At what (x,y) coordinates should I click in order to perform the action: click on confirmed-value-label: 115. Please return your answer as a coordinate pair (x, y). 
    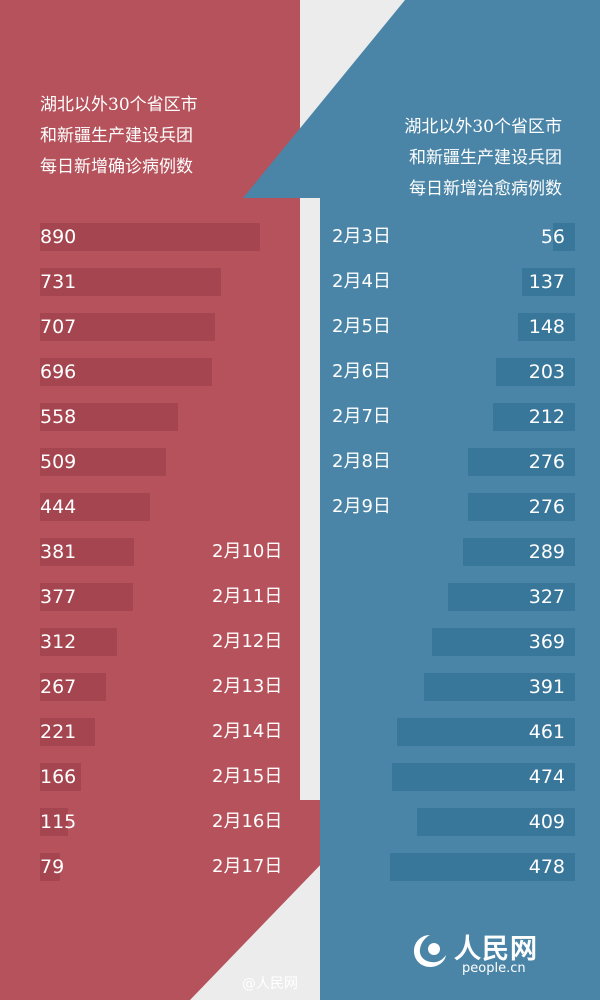
    Looking at the image, I should click on (58, 822).